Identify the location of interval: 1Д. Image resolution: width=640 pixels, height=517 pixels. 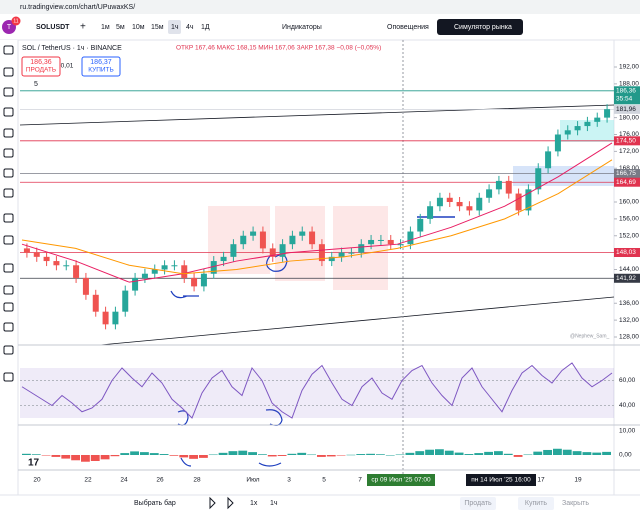
(205, 27).